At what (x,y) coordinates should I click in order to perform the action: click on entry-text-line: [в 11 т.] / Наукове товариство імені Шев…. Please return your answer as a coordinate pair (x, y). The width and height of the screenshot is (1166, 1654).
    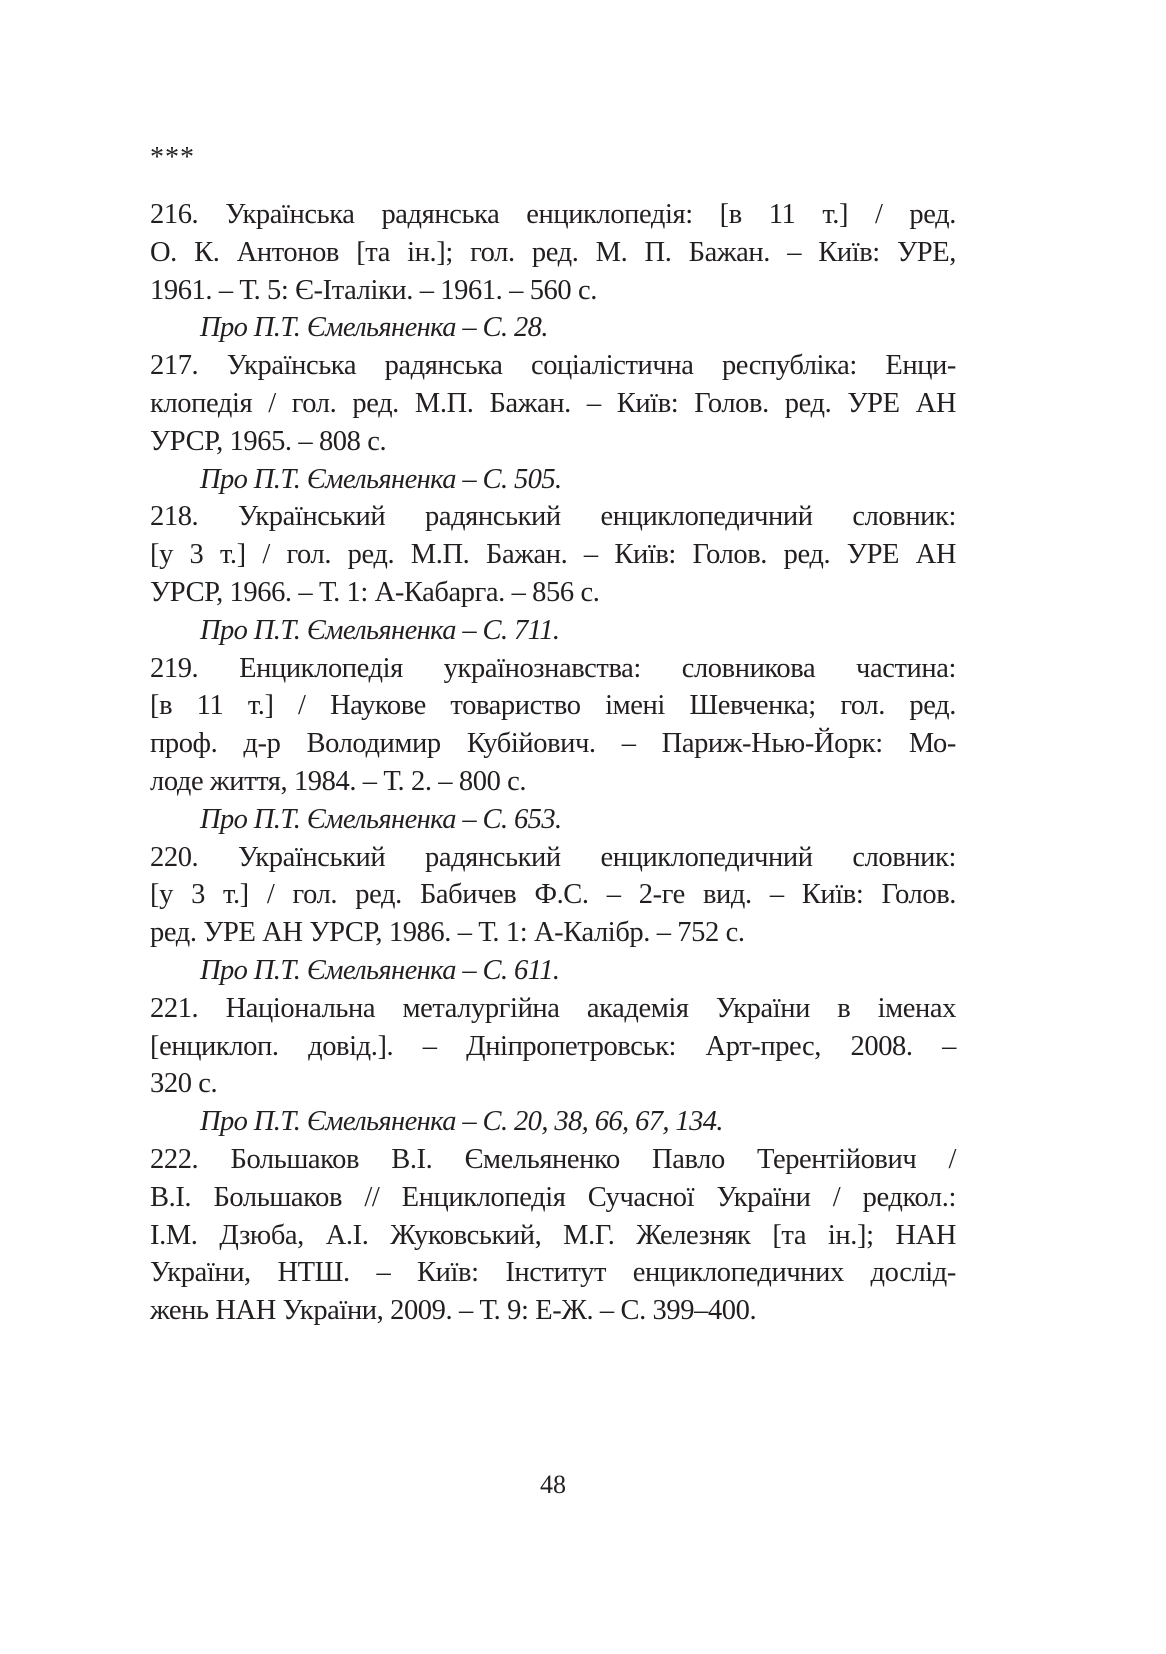
    Looking at the image, I should click on (553, 706).